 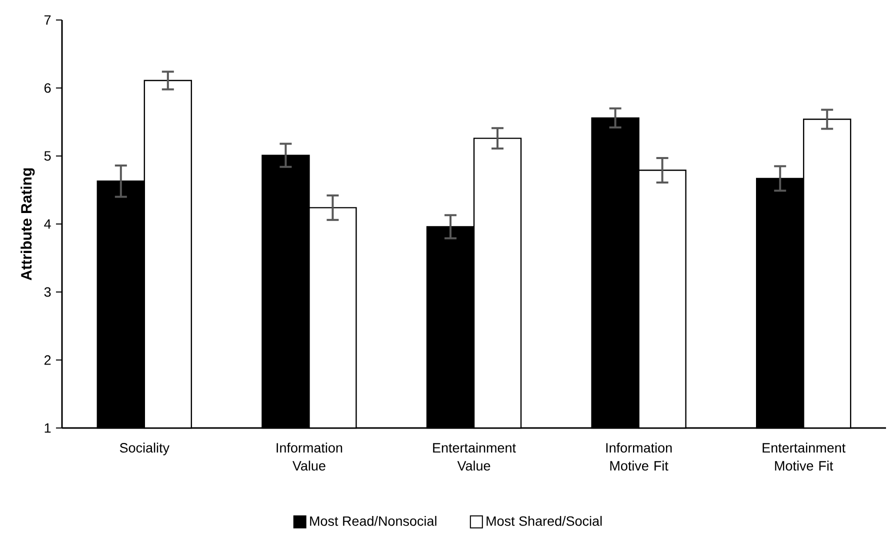 I want to click on y-tick-label: 2, so click(x=47, y=360).